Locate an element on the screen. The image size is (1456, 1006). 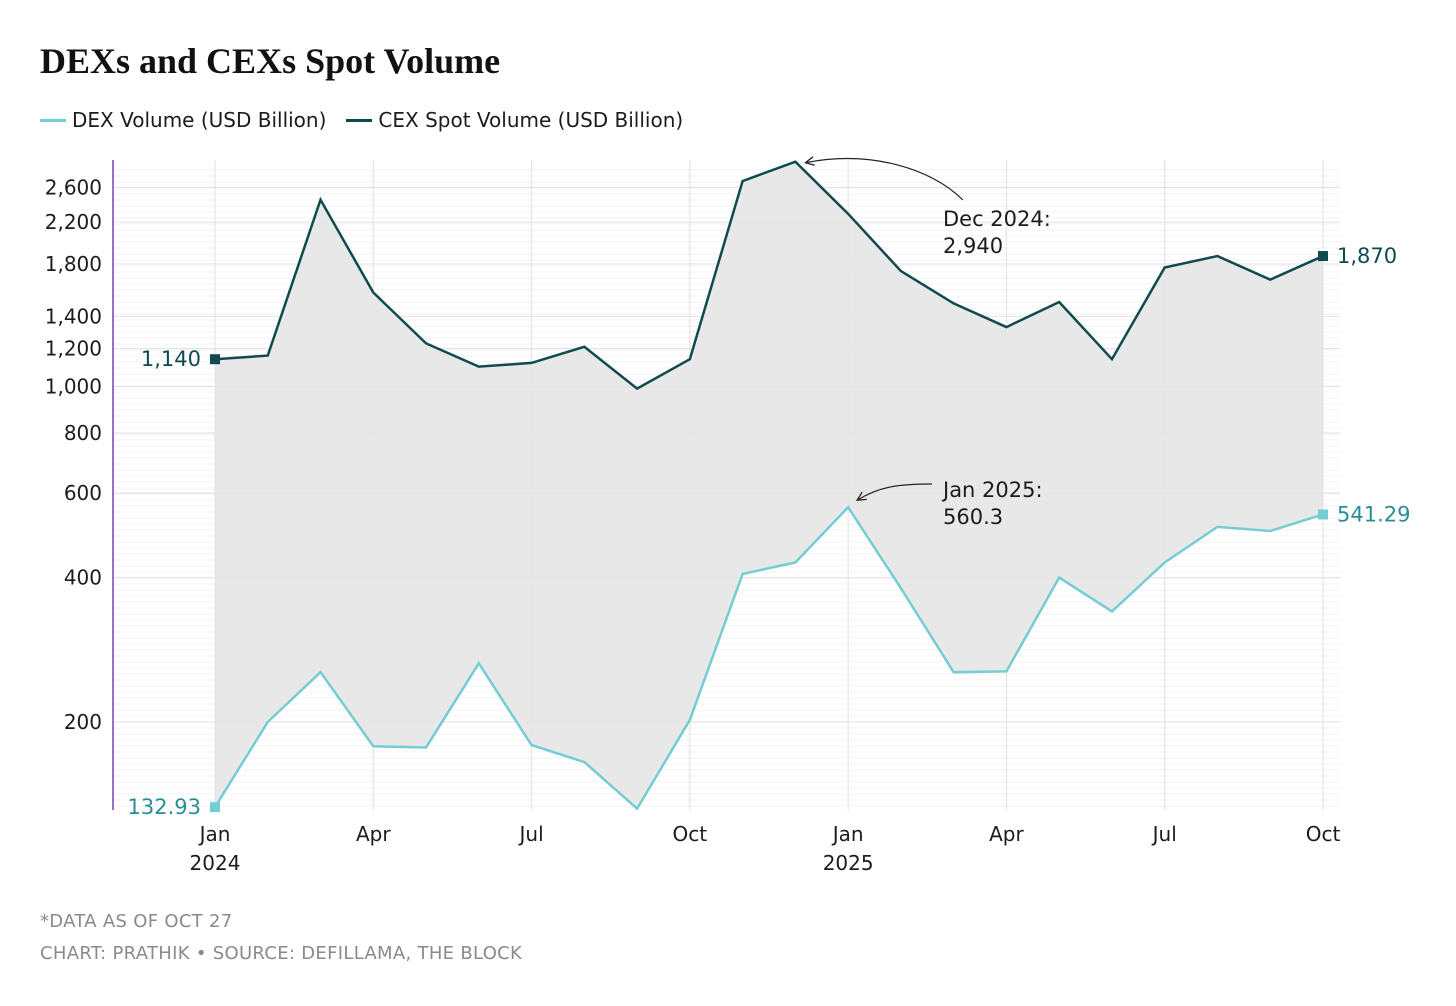
data-note: *DATA AS OF OCT 27 is located at coordinates (136, 921).